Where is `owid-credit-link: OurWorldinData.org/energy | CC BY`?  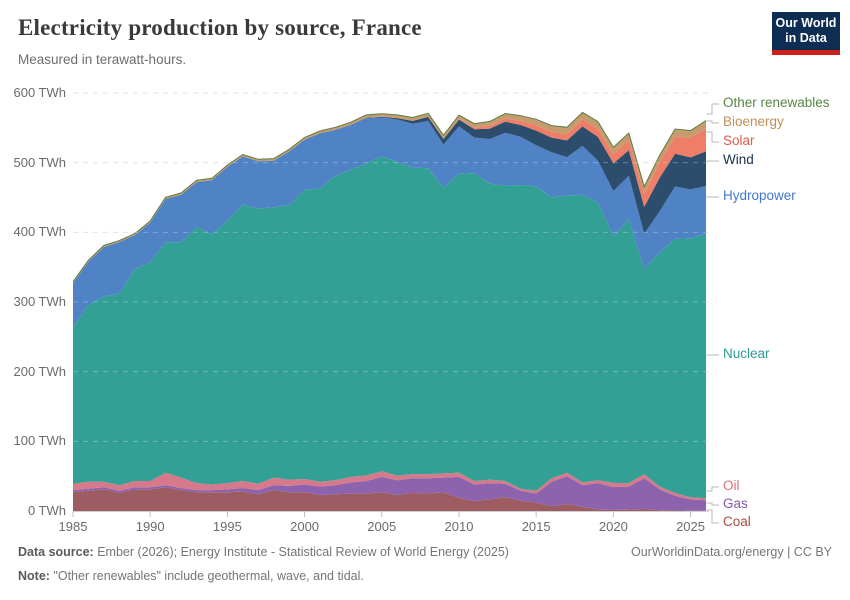 owid-credit-link: OurWorldinData.org/energy | CC BY is located at coordinates (731, 552).